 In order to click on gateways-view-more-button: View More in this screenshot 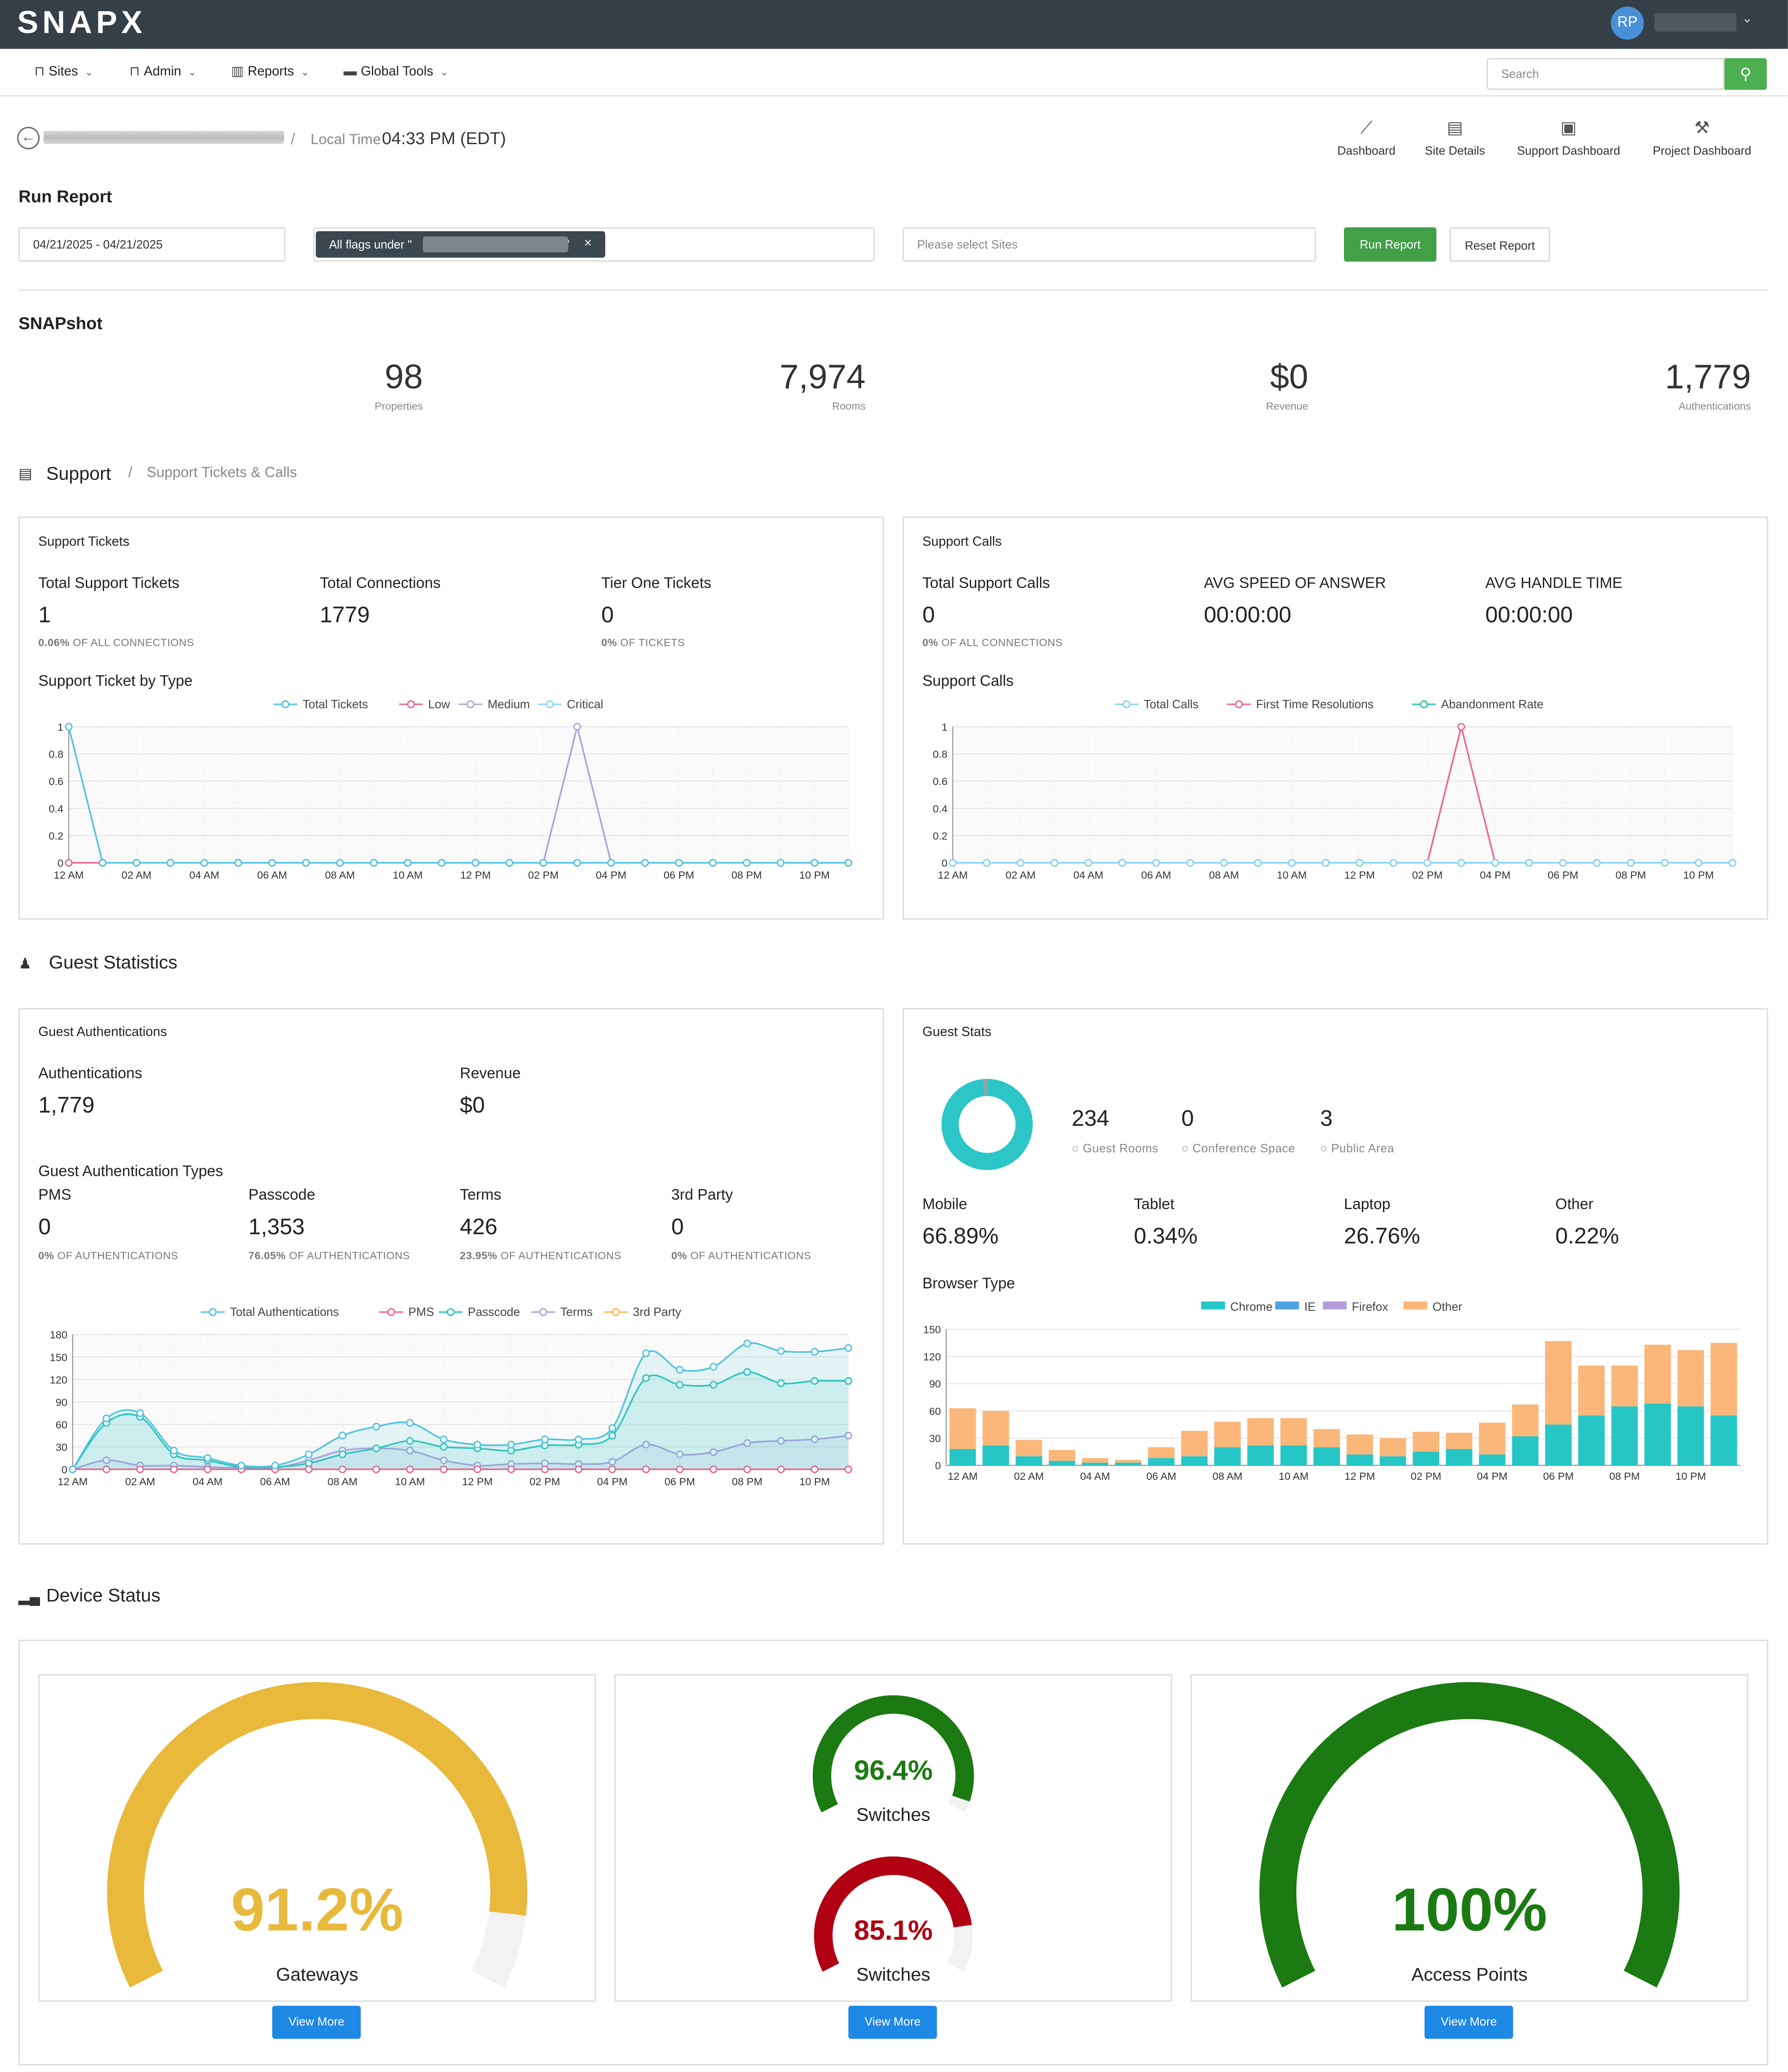, I will do `click(316, 2022)`.